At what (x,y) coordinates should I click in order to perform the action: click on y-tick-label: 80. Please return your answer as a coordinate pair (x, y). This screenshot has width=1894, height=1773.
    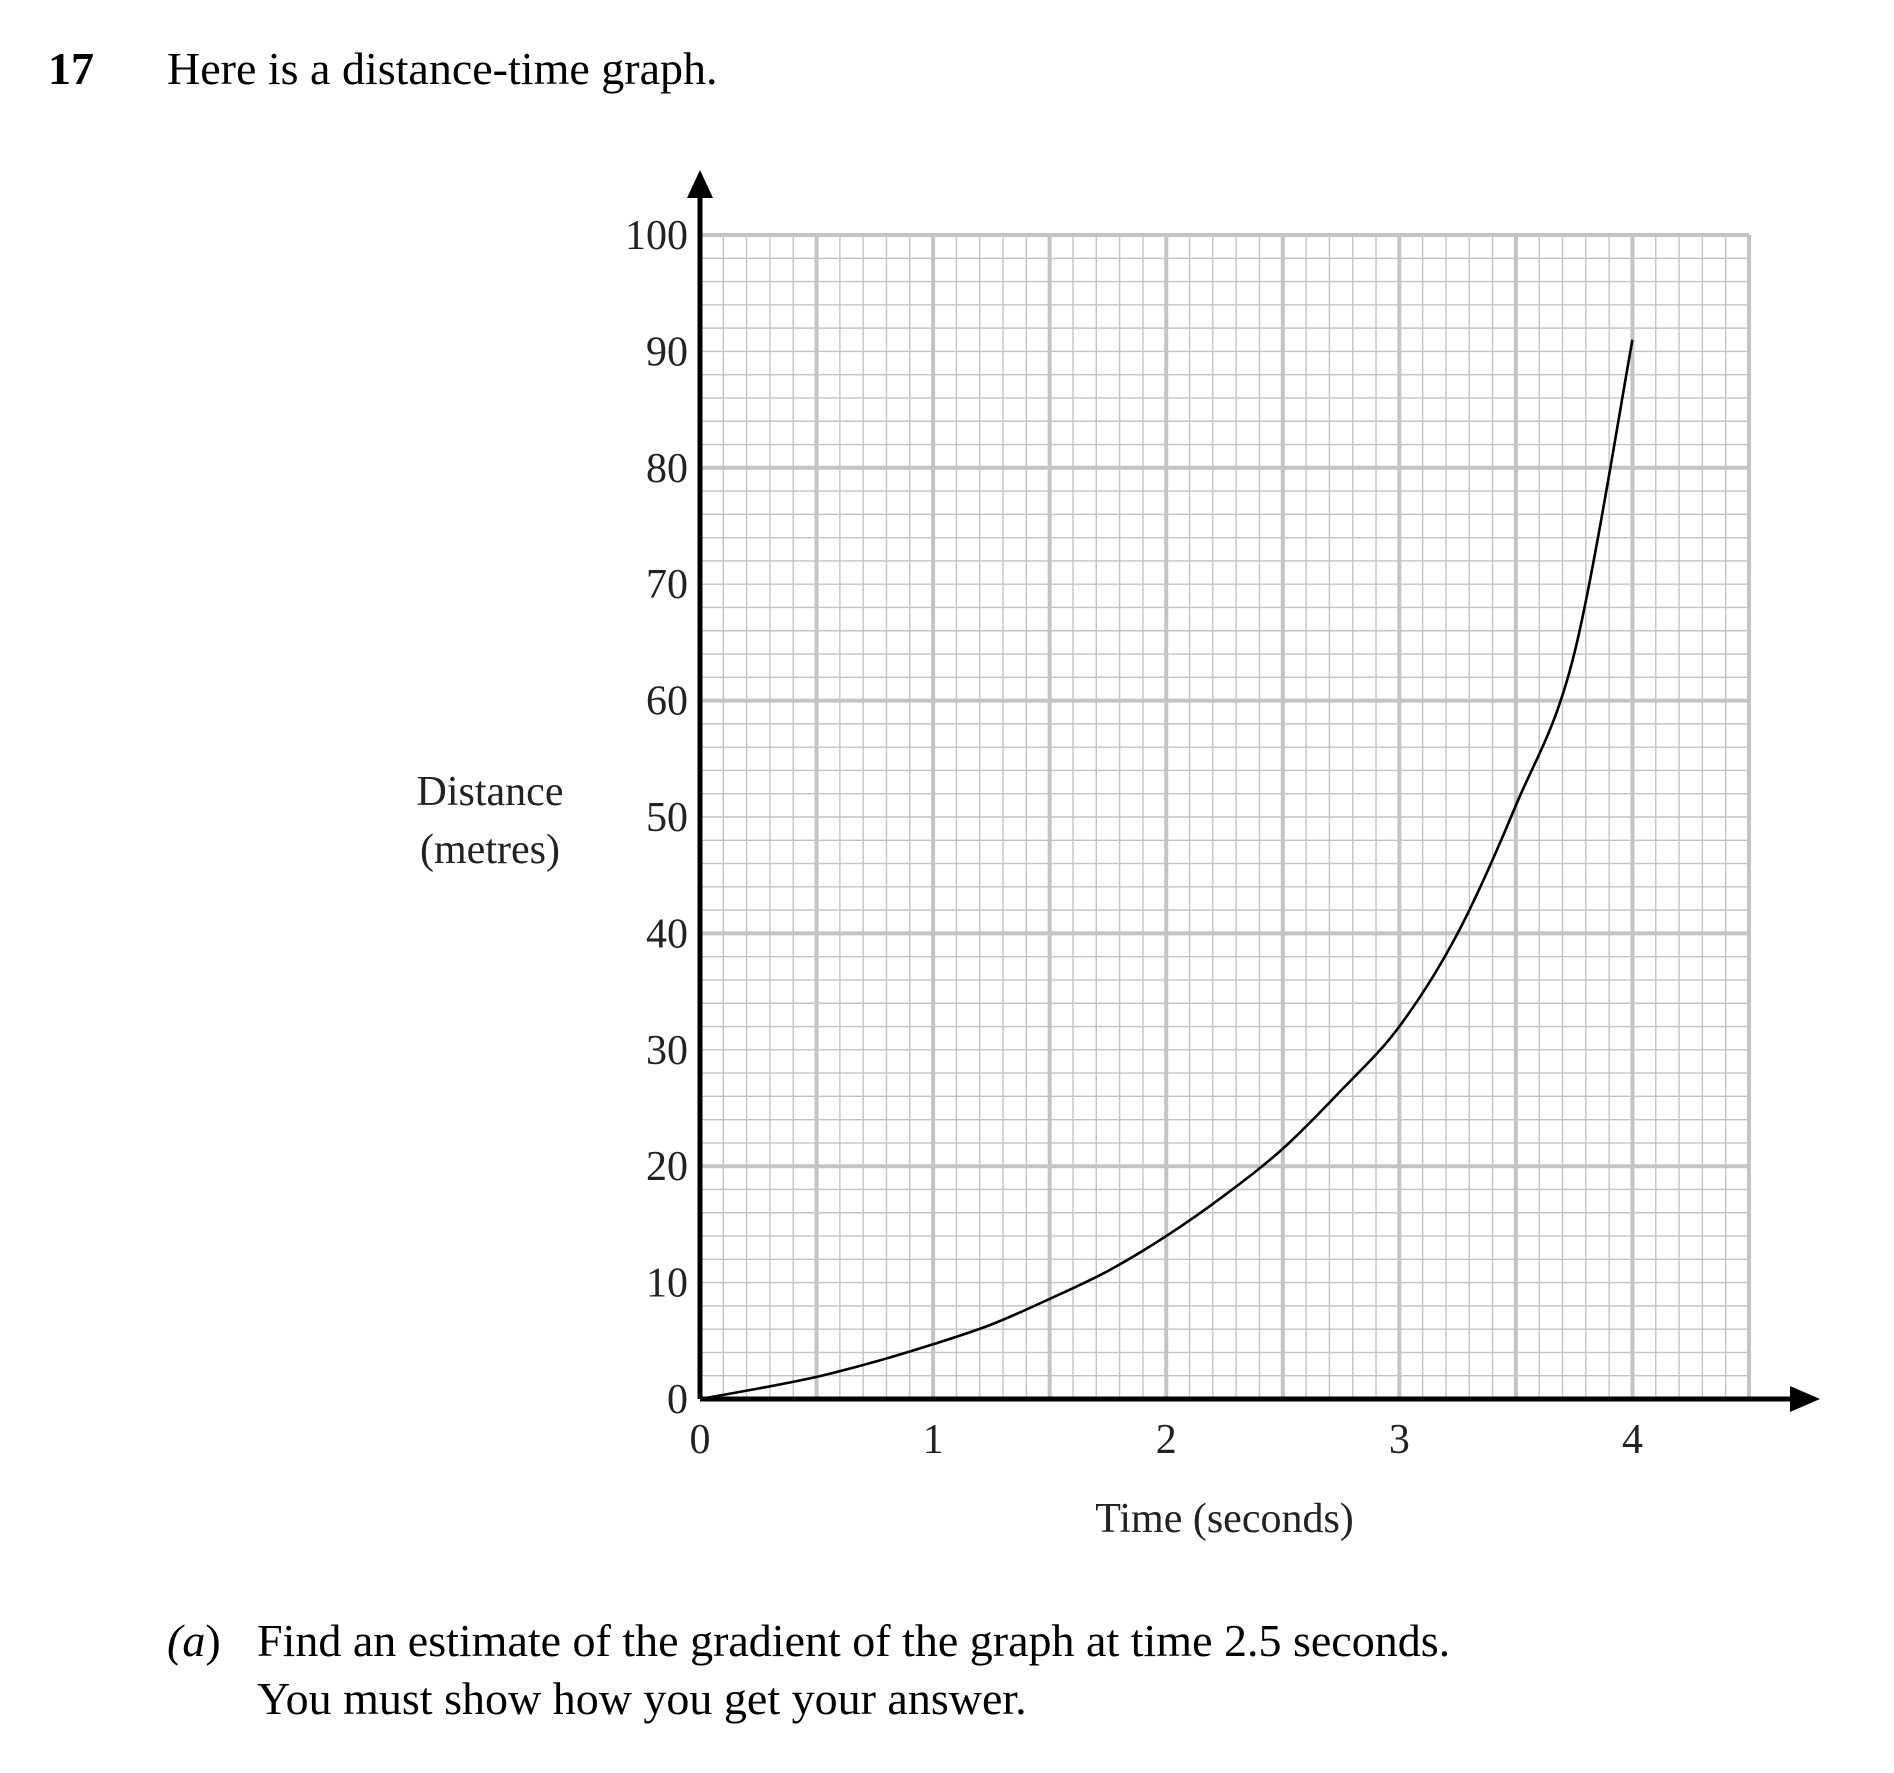
    Looking at the image, I should click on (667, 469).